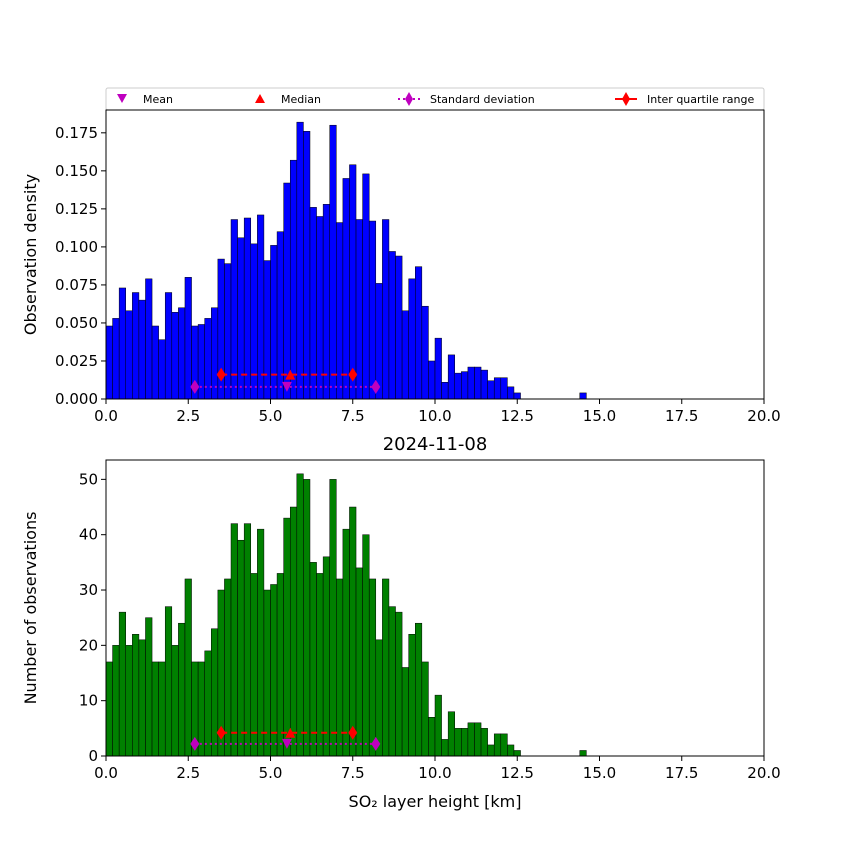  What do you see at coordinates (763, 416) in the screenshot?
I see `x-tick-label: 20.0` at bounding box center [763, 416].